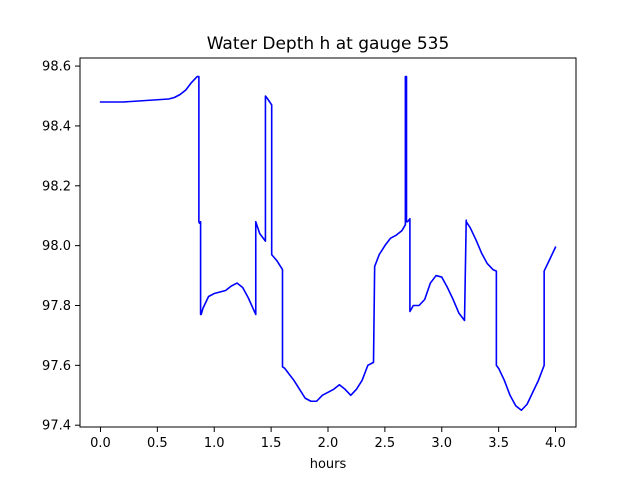  I want to click on x-tick-label: 0.5, so click(157, 443).